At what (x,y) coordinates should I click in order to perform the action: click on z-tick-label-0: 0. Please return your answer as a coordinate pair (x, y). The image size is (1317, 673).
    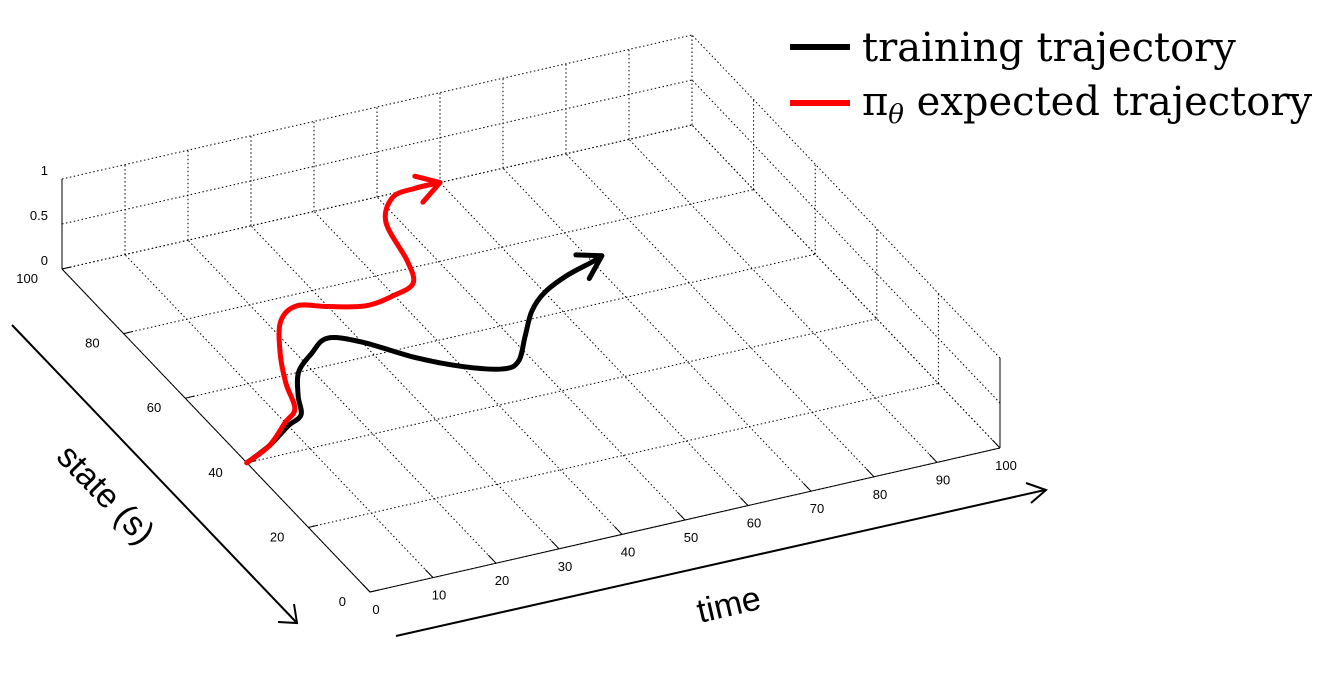
    Looking at the image, I should click on (44, 260).